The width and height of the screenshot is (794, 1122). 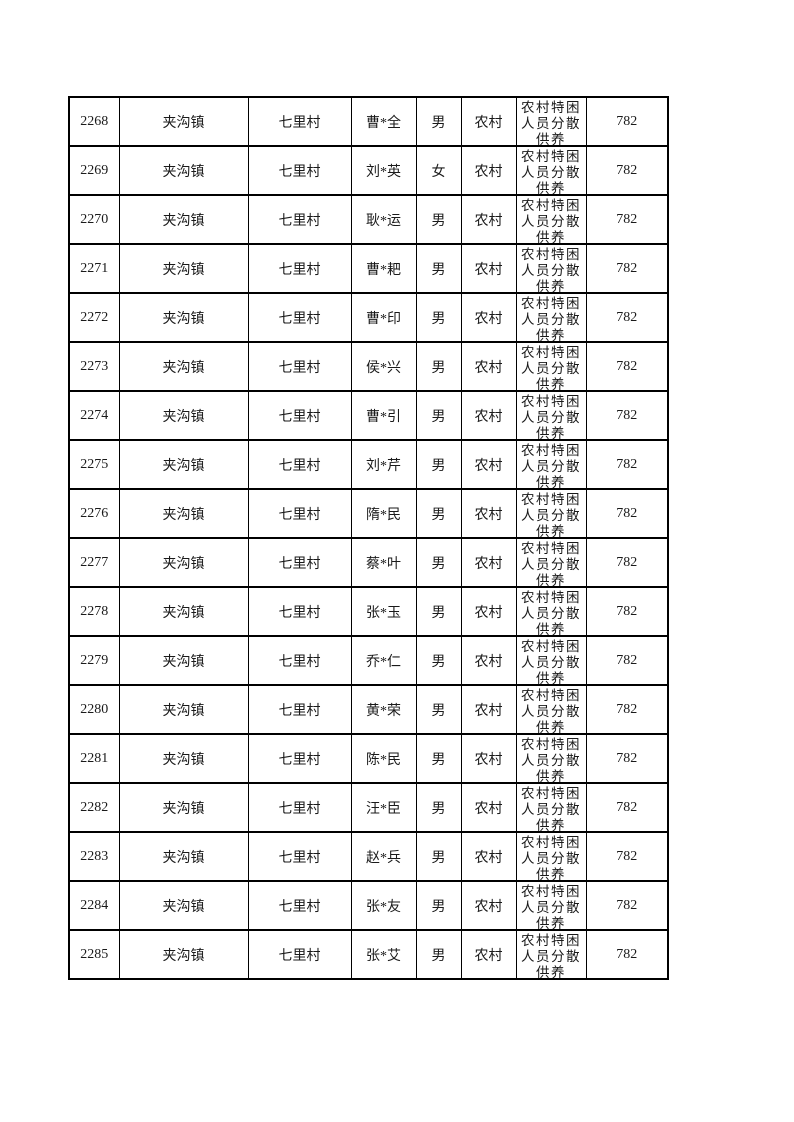 What do you see at coordinates (383, 758) in the screenshot?
I see `cell-name: 陈*民` at bounding box center [383, 758].